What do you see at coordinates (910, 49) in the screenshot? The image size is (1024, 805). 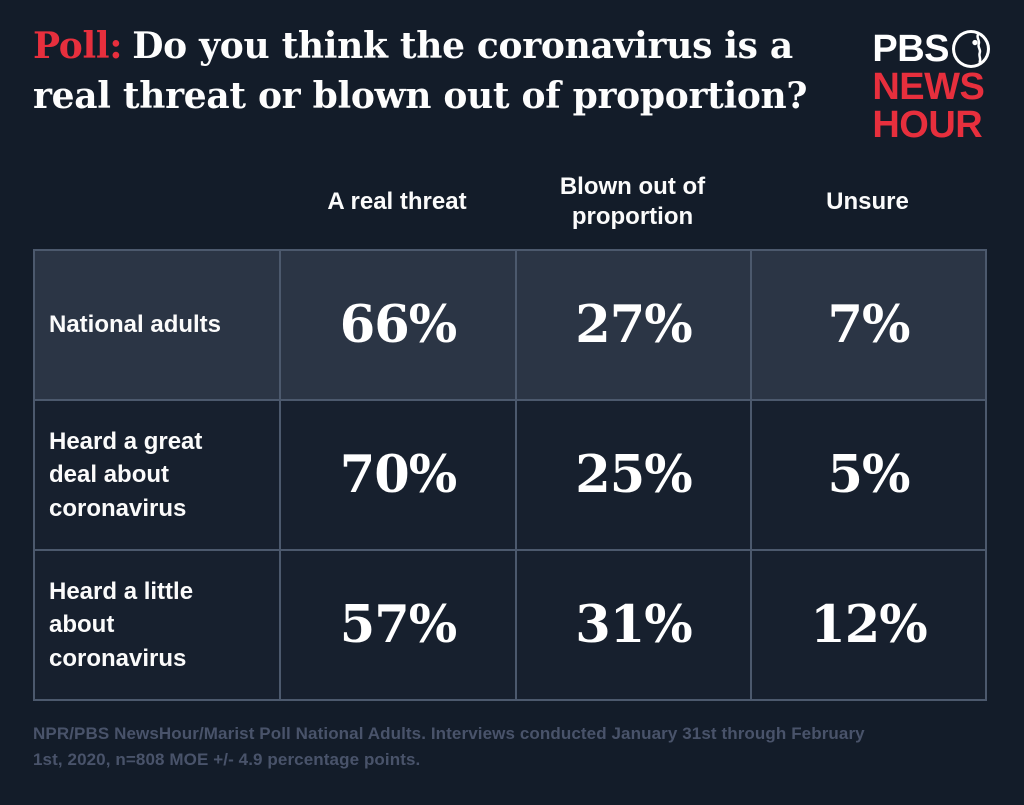 I see `pbs-wordmark: PBS` at bounding box center [910, 49].